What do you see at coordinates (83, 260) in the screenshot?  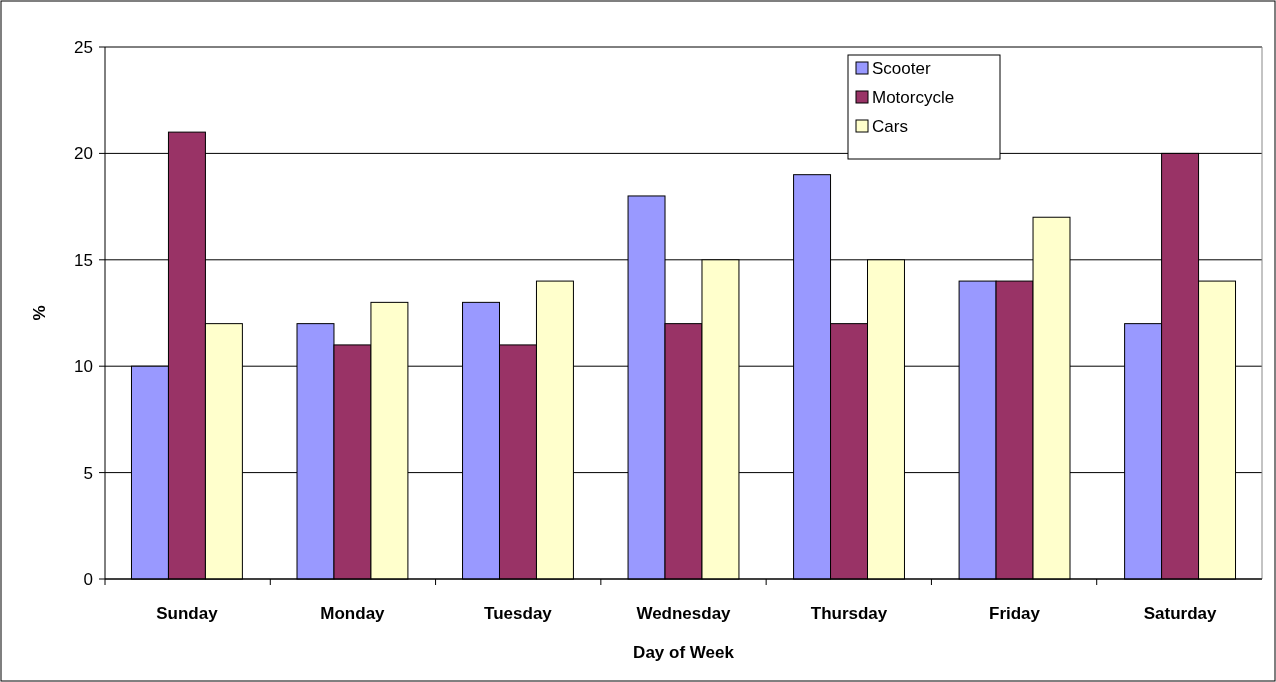 I see `y-tick-label: 15` at bounding box center [83, 260].